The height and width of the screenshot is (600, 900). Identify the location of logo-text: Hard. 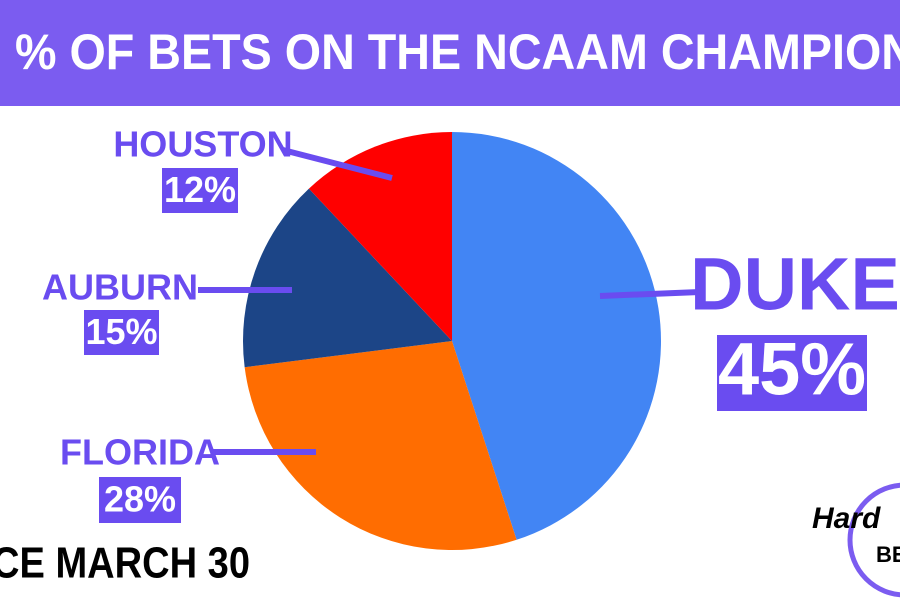
(846, 518).